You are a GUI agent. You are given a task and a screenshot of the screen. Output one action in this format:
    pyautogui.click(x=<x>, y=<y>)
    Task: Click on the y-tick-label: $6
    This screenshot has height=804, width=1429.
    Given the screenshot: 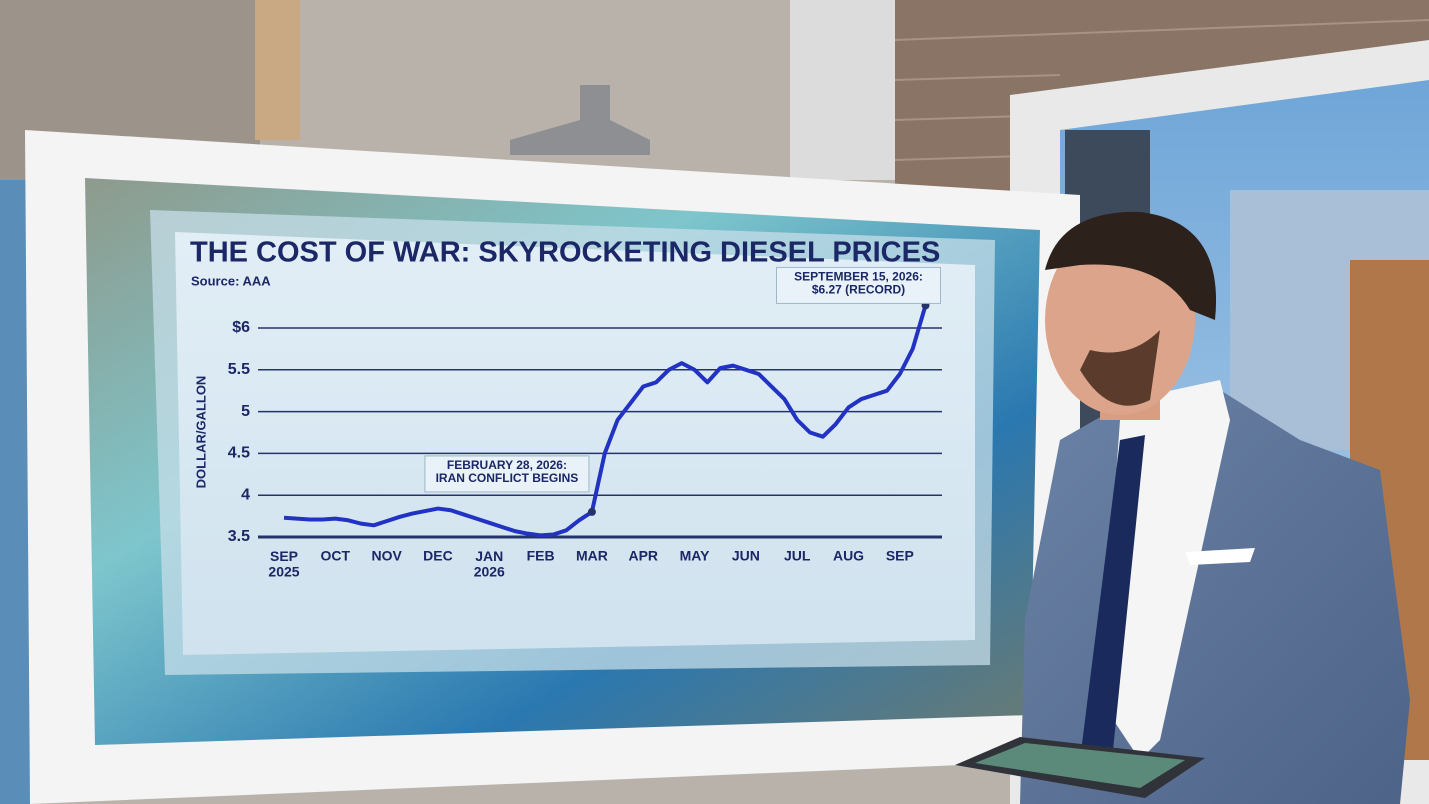 What is the action you would take?
    pyautogui.click(x=241, y=327)
    